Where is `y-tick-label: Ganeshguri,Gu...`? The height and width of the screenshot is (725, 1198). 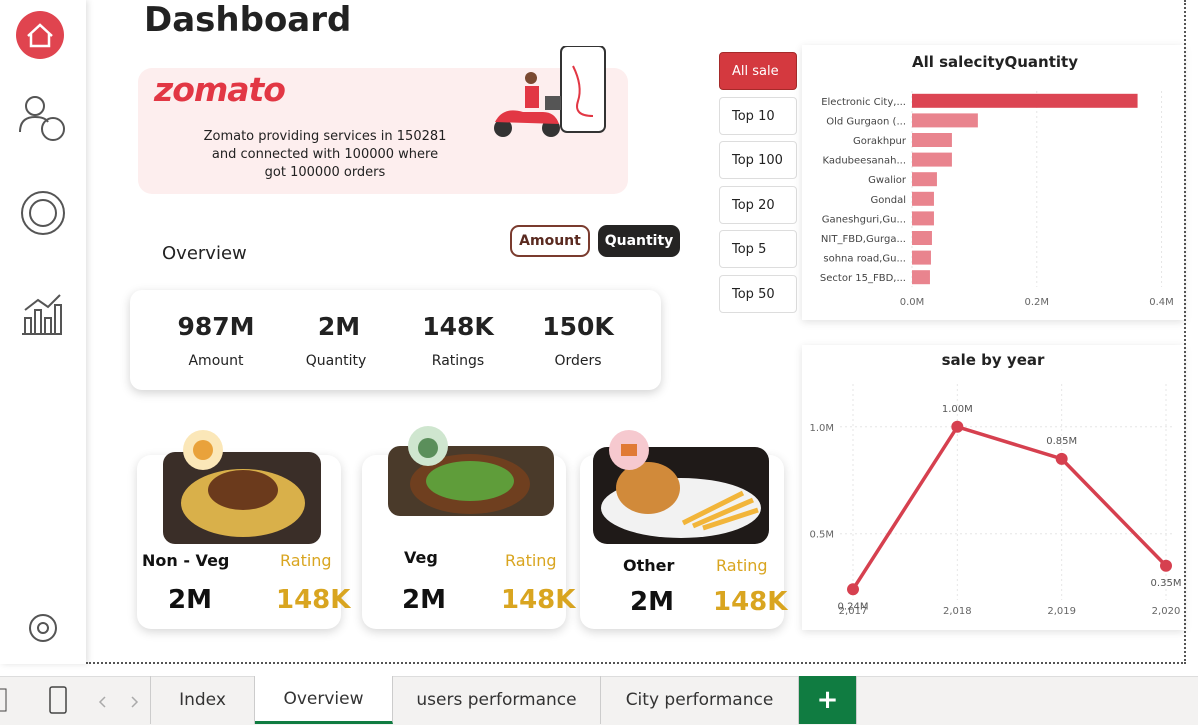 y-tick-label: Ganeshguri,Gu... is located at coordinates (864, 219).